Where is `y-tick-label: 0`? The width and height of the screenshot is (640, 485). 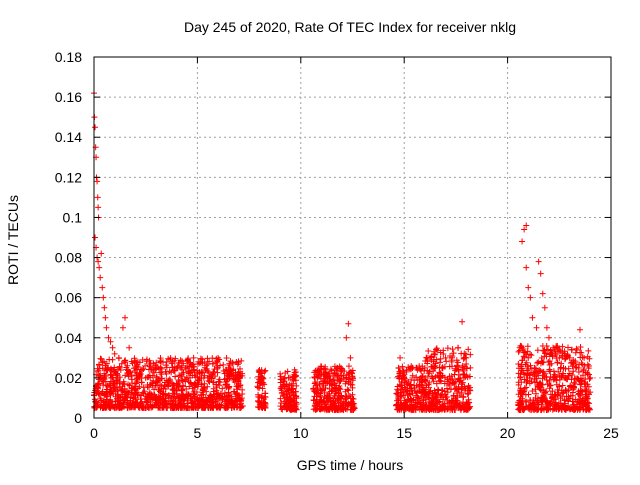 y-tick-label: 0 is located at coordinates (78, 418).